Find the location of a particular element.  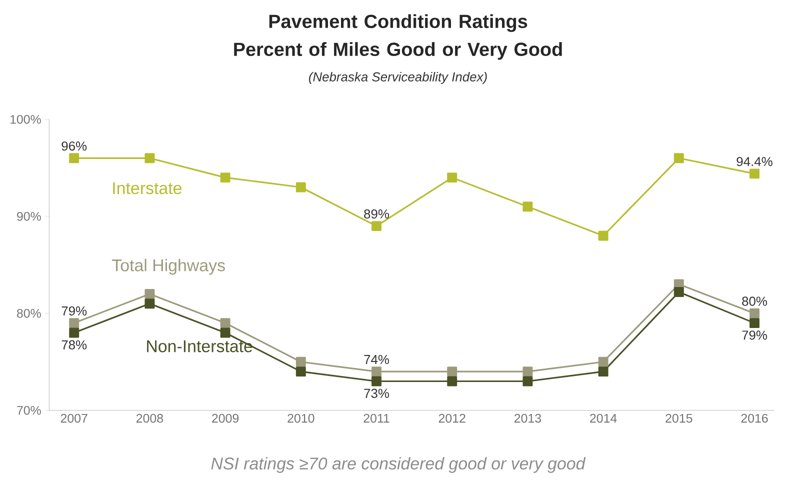

x-tick-label: 2008 is located at coordinates (150, 418).